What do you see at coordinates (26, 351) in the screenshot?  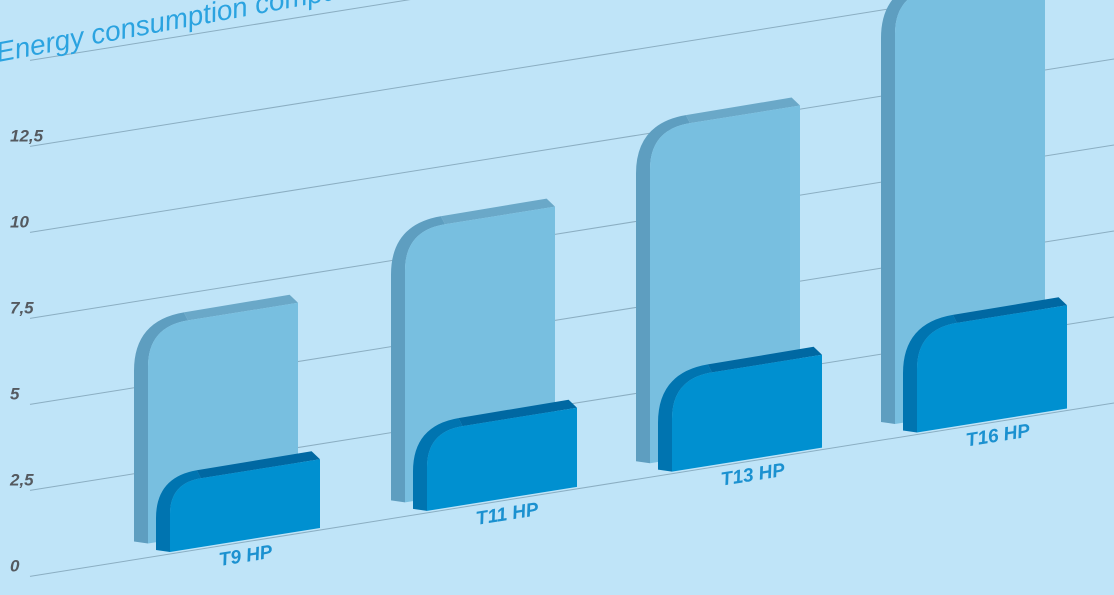 I see `y-axis-ticks: 0 2,5 5 7,5 10 12,5` at bounding box center [26, 351].